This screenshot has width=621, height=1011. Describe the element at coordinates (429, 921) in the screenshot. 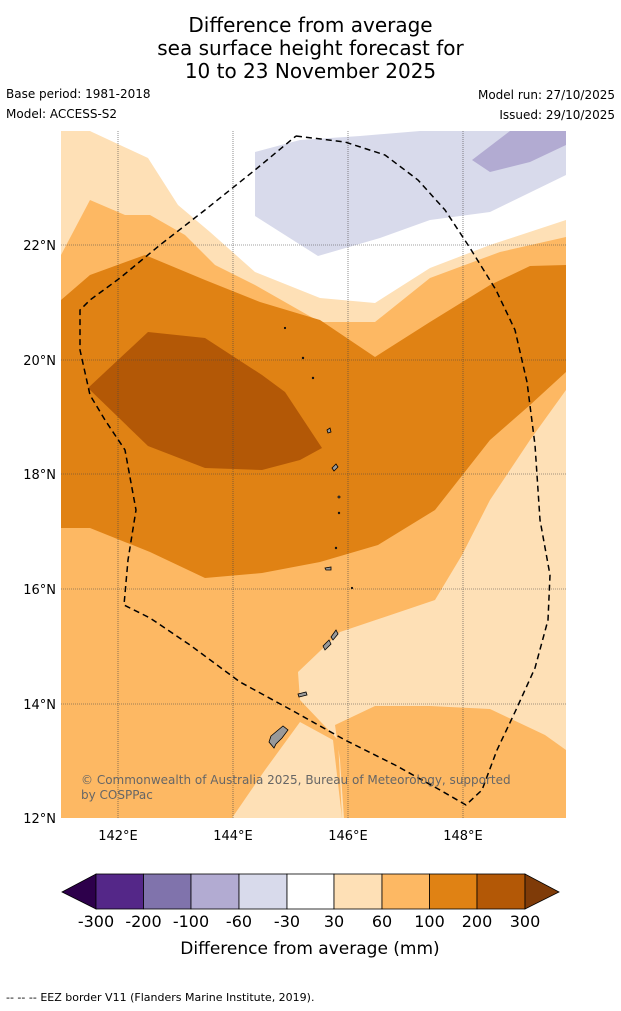

I see `colorbar-tick-8: 100` at that location.